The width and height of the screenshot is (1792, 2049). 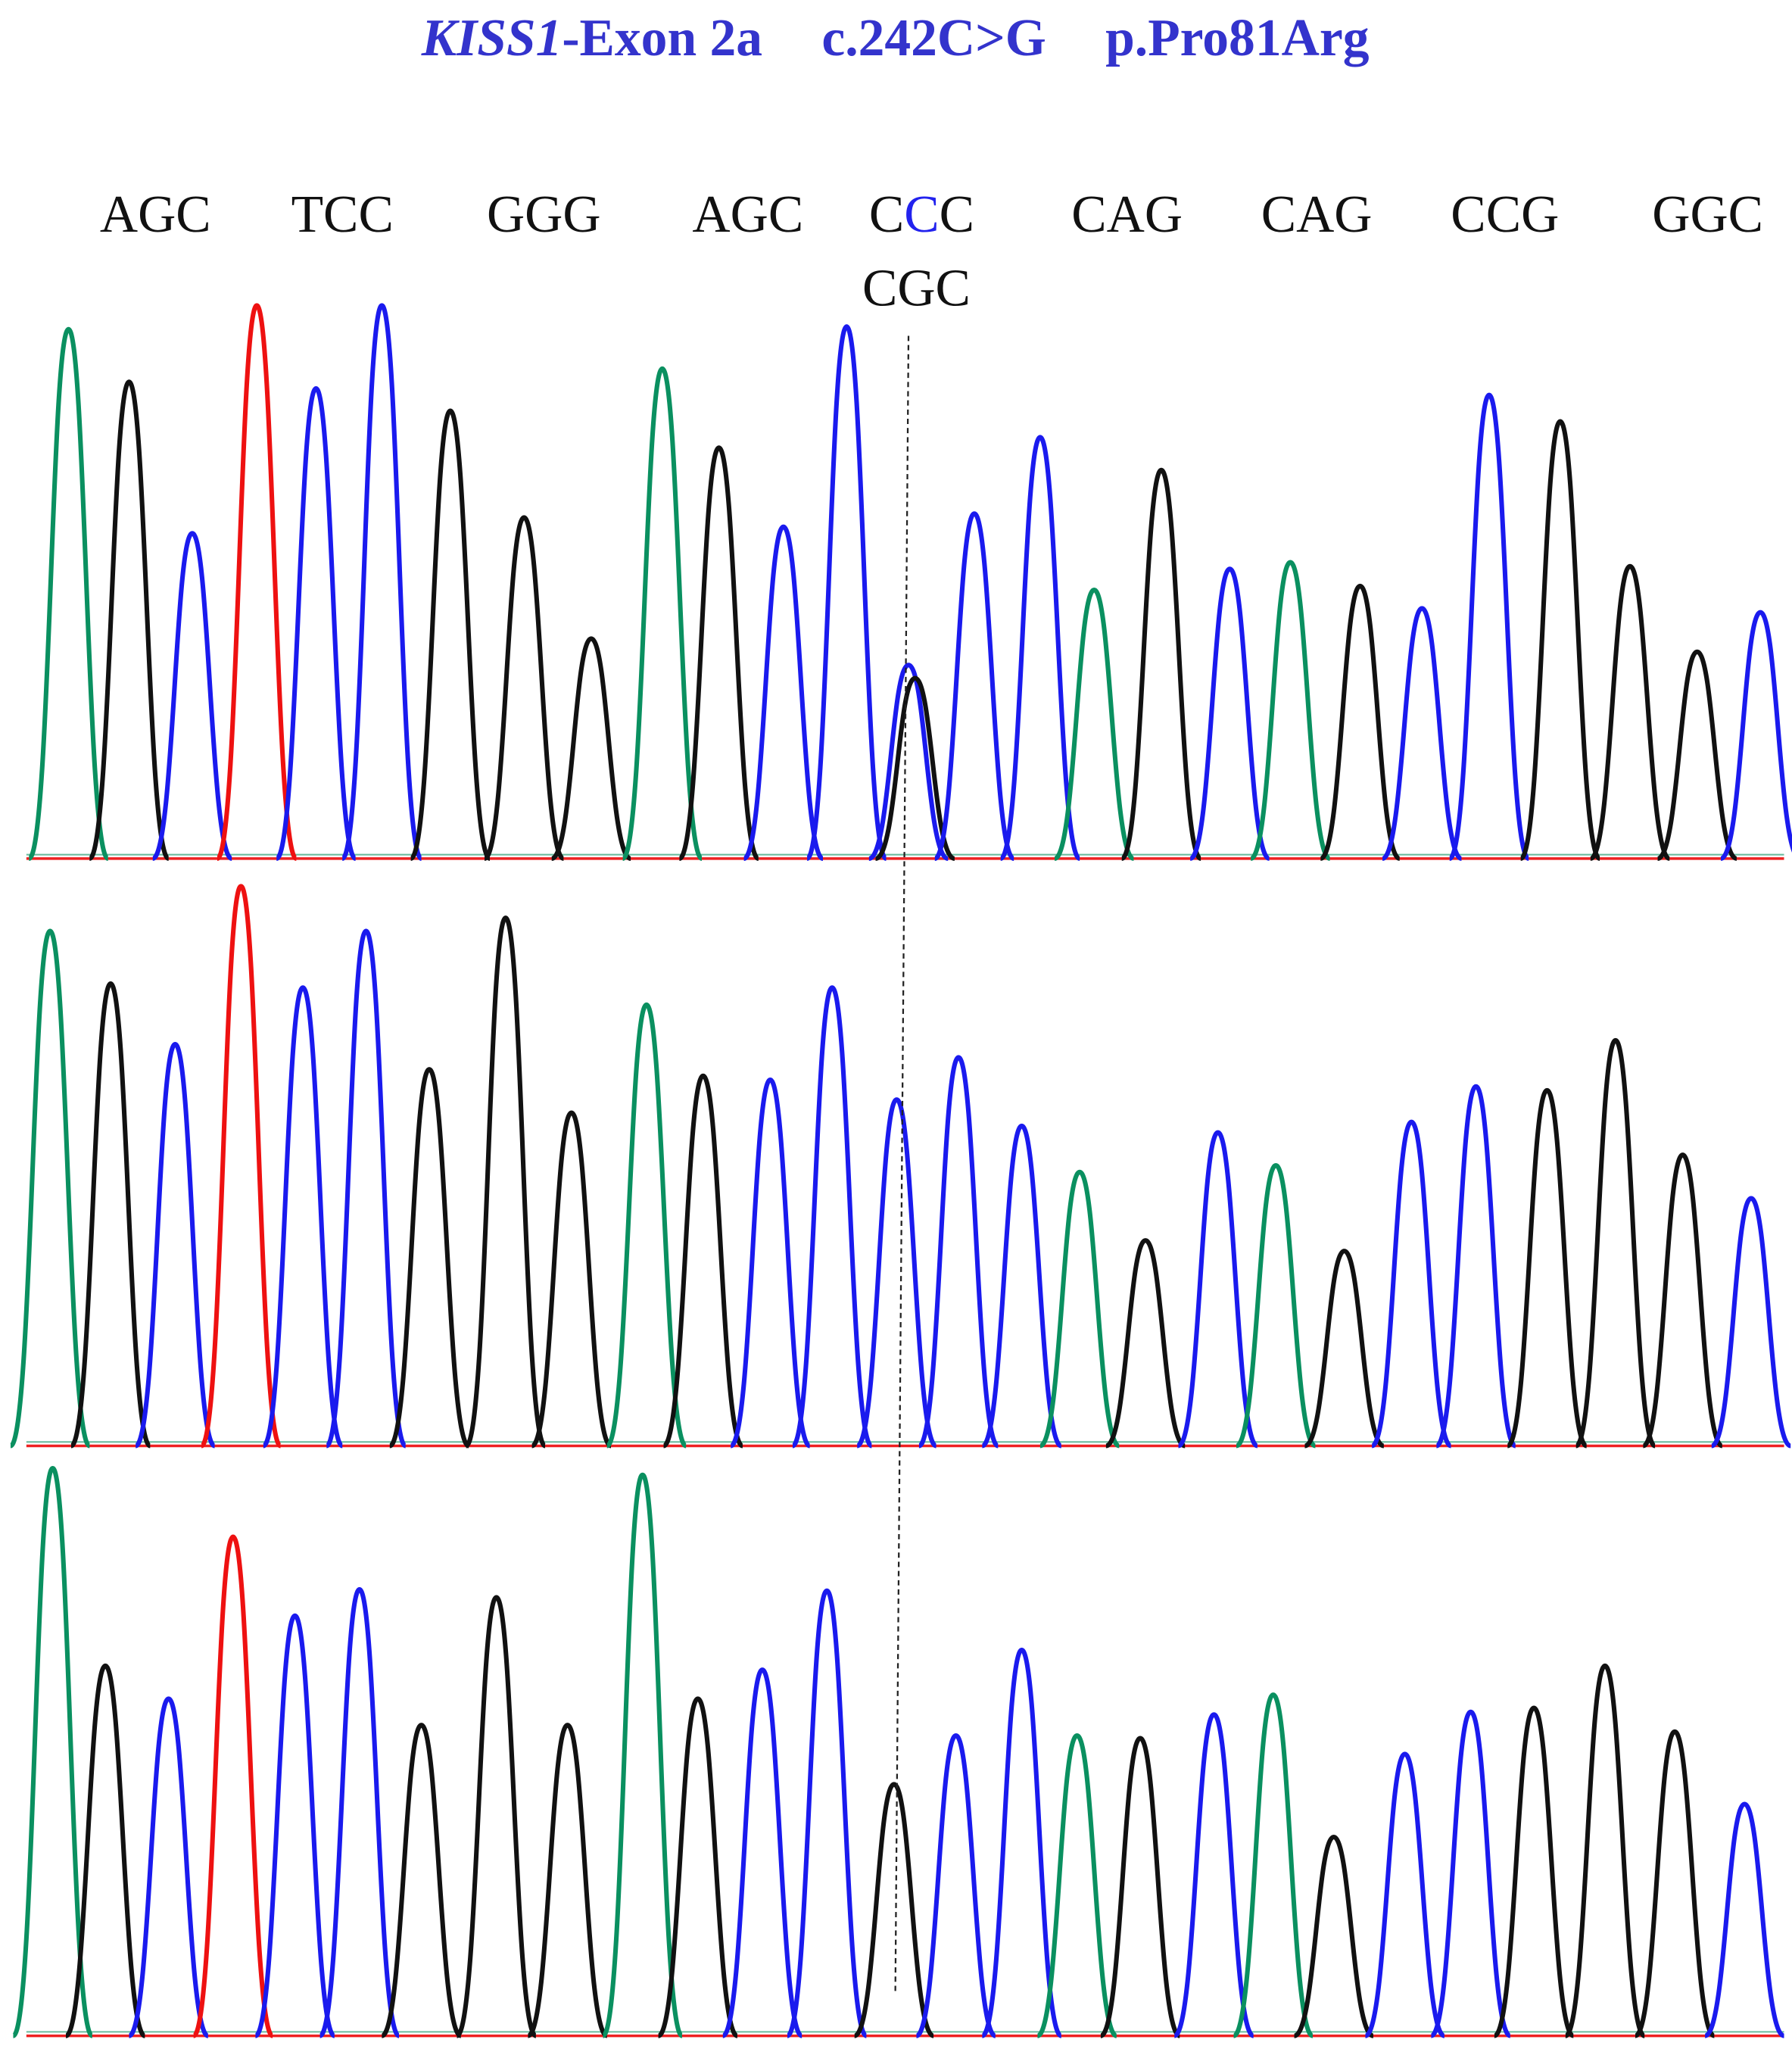 I want to click on codon-label: GGC, so click(x=1708, y=215).